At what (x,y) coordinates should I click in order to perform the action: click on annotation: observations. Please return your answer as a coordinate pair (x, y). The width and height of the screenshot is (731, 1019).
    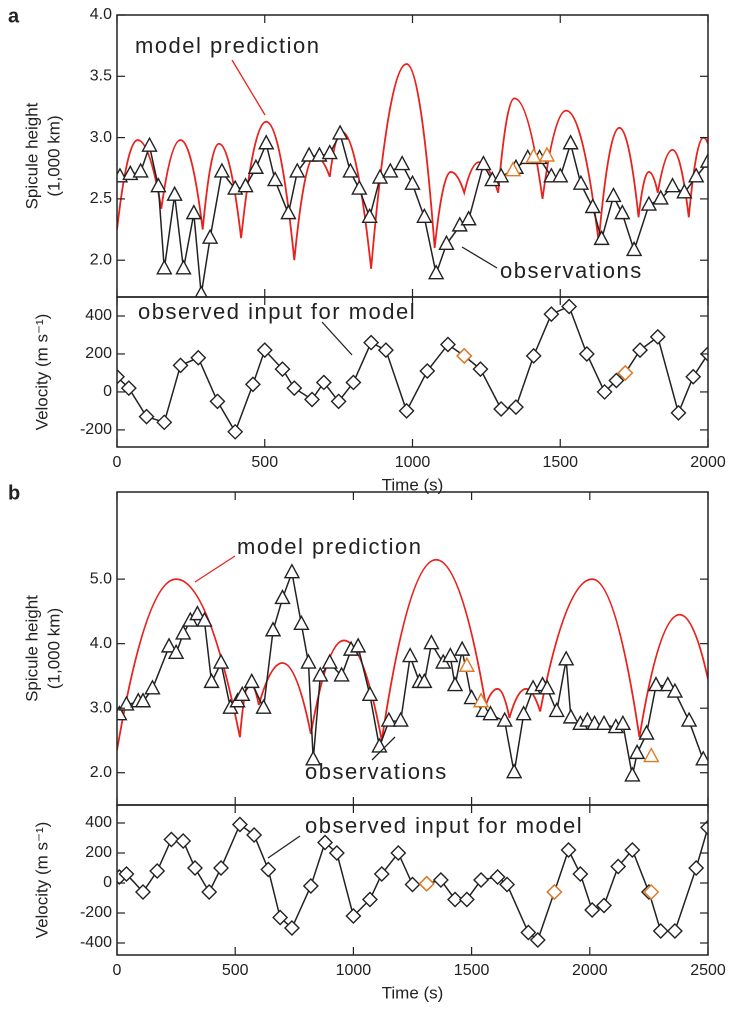
    Looking at the image, I should click on (376, 771).